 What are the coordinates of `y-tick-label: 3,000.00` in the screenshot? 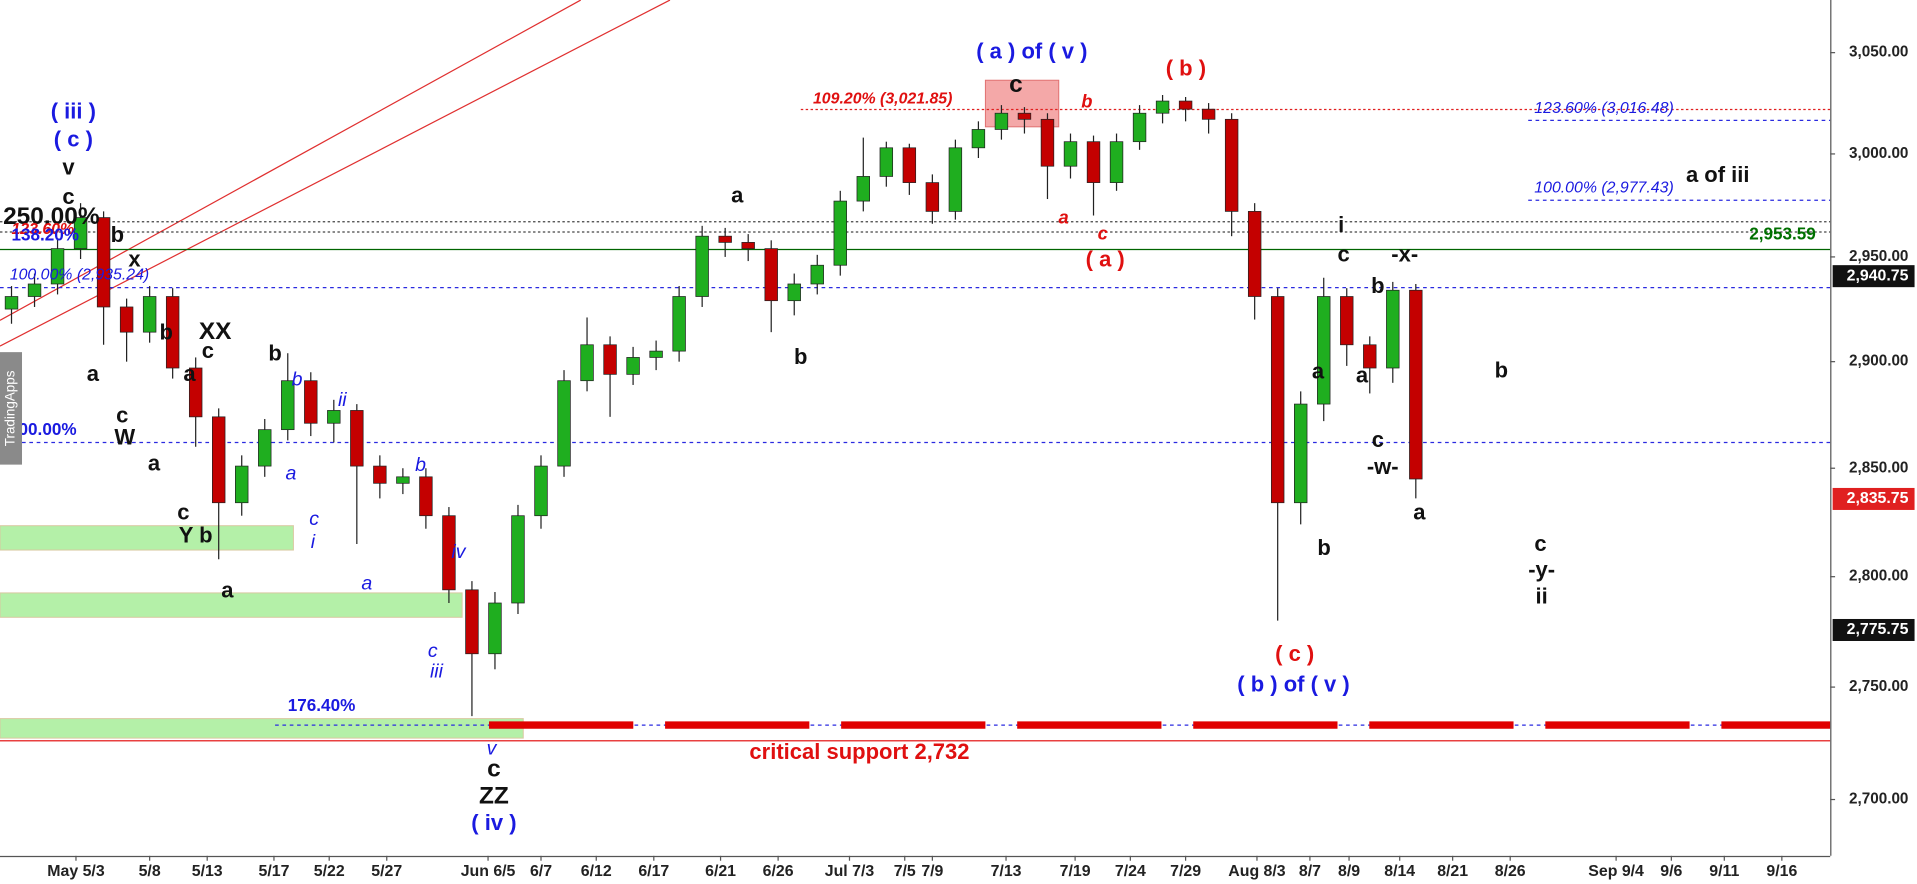 It's located at (1878, 153).